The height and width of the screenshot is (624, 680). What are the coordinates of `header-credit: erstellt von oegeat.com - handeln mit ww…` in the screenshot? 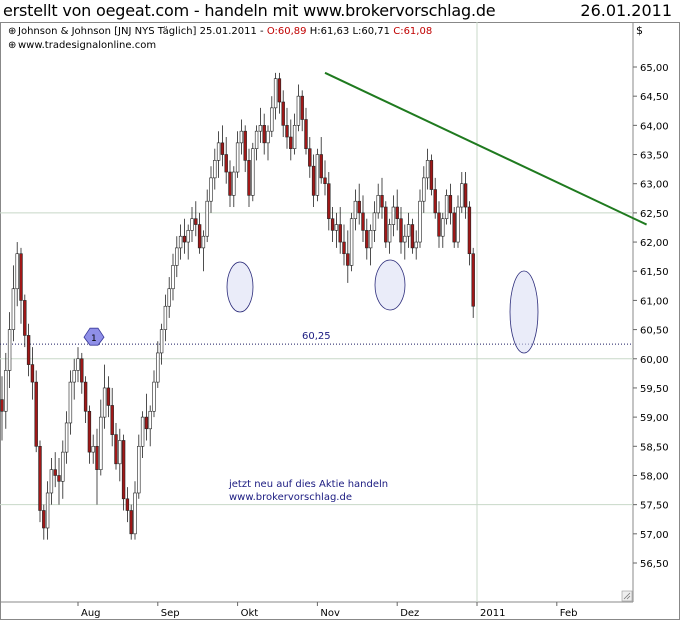 It's located at (249, 10).